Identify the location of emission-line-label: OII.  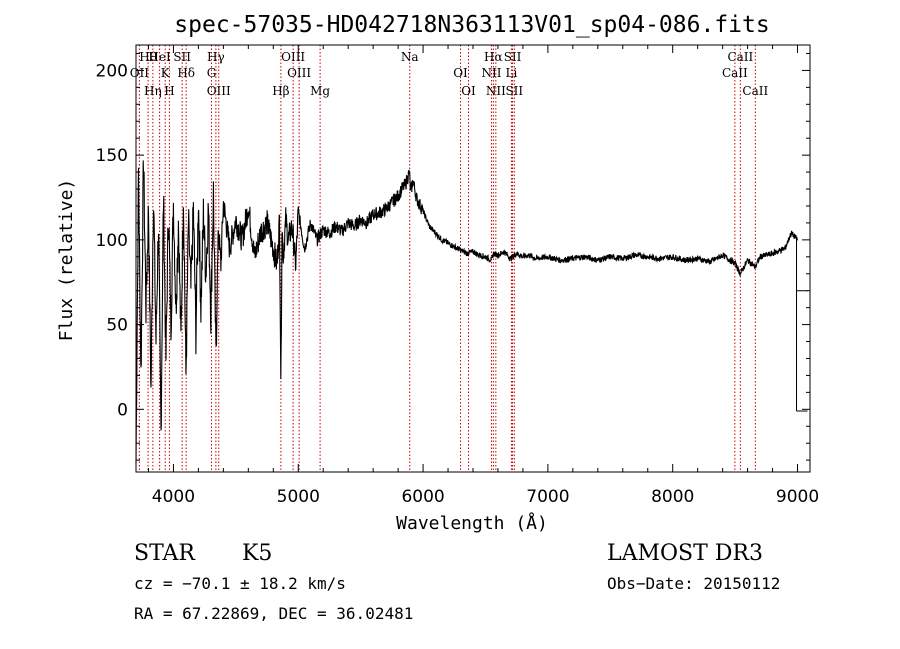
(140, 73).